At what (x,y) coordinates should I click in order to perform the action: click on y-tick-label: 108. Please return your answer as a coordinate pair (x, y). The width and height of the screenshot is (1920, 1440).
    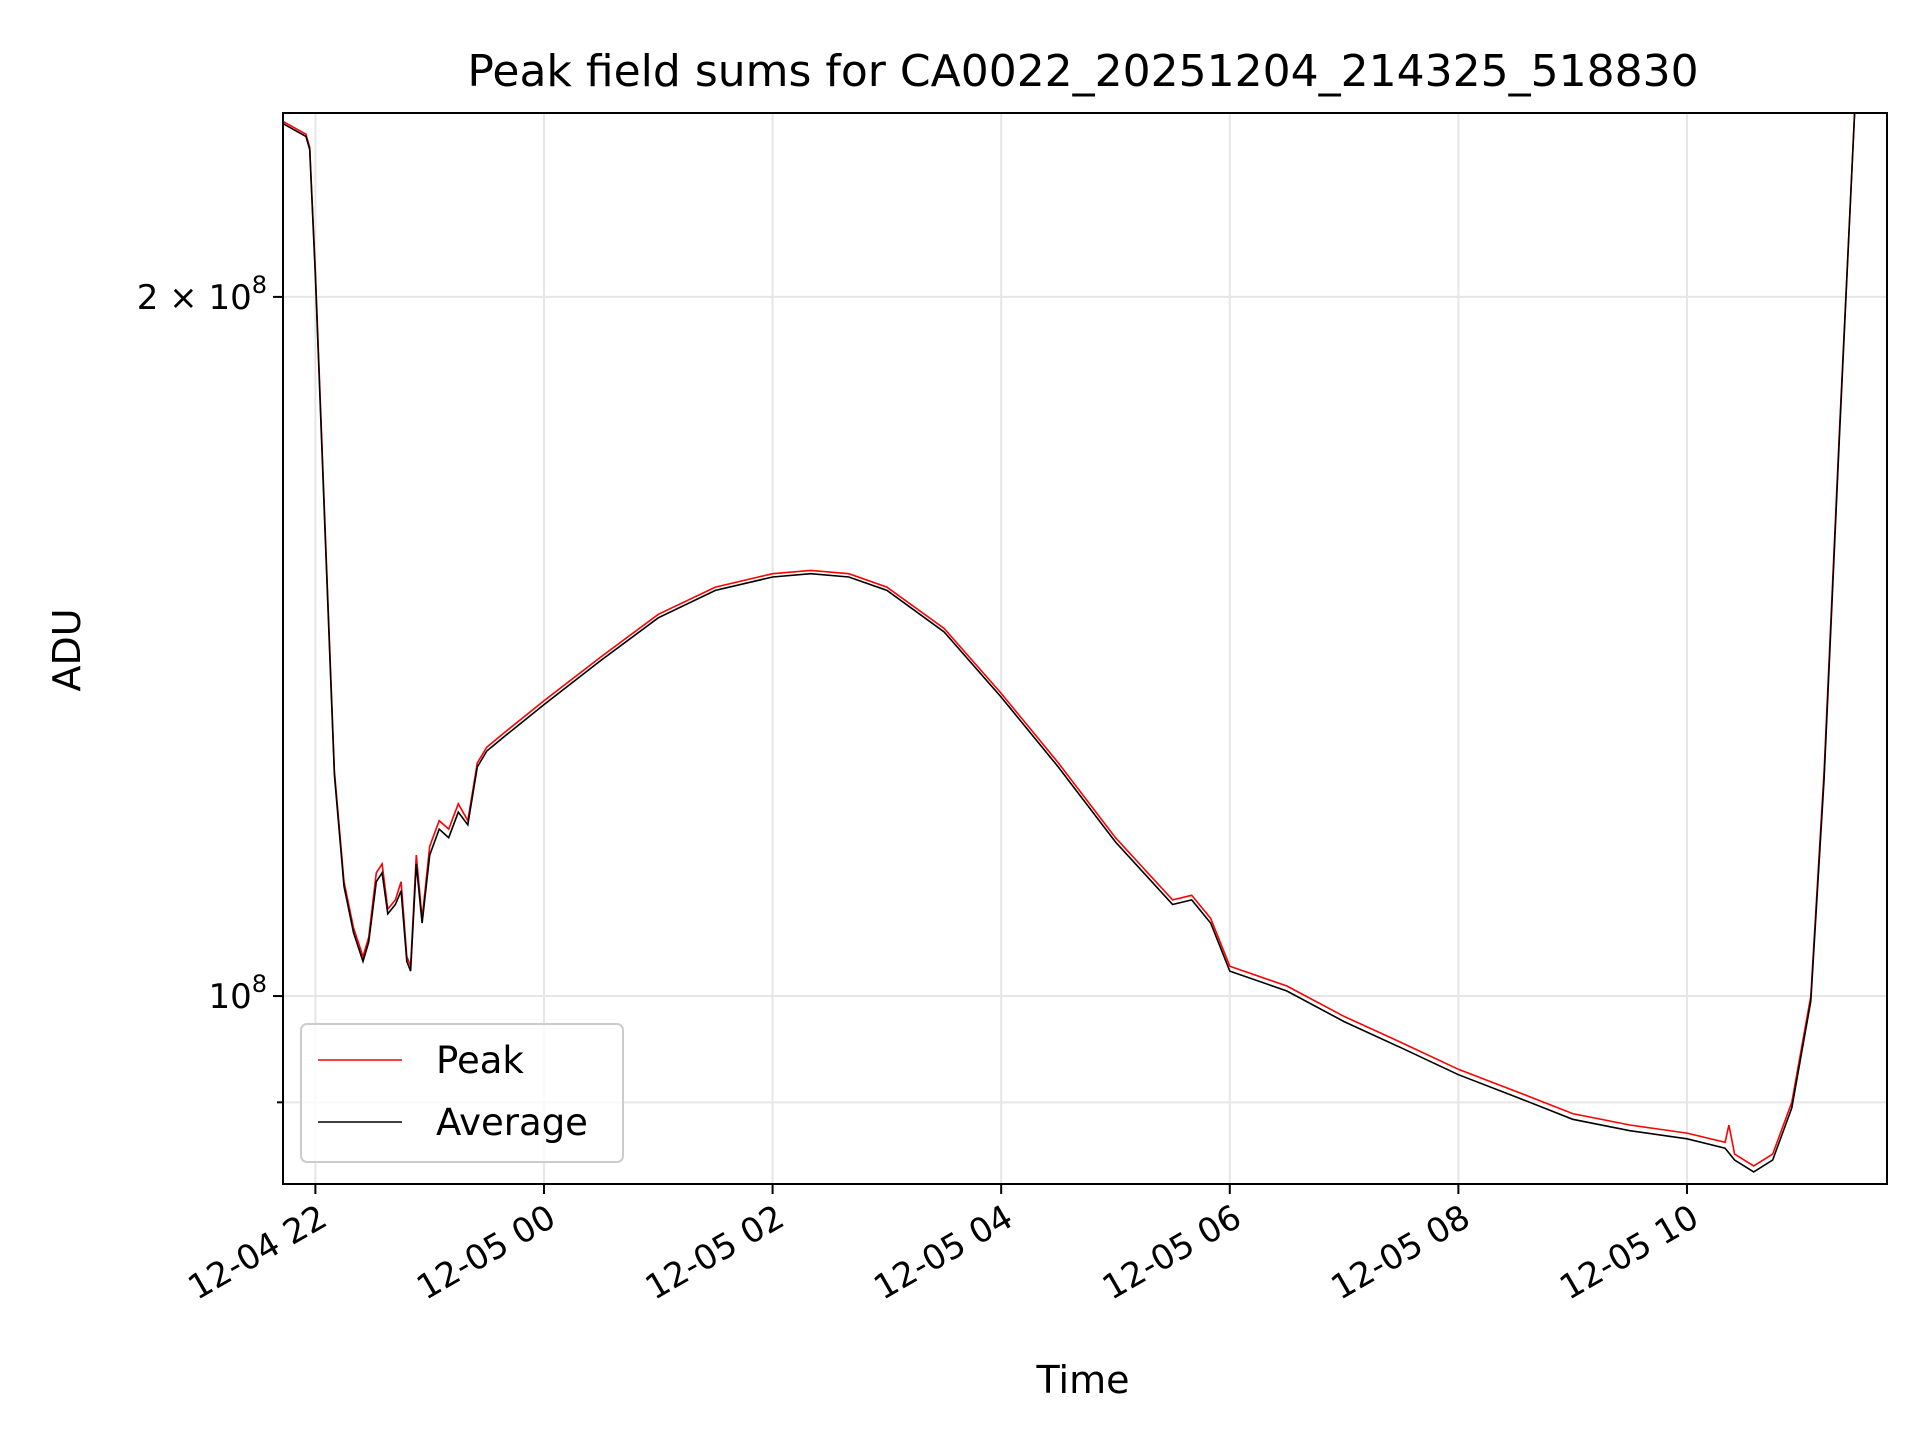
    Looking at the image, I should click on (237, 993).